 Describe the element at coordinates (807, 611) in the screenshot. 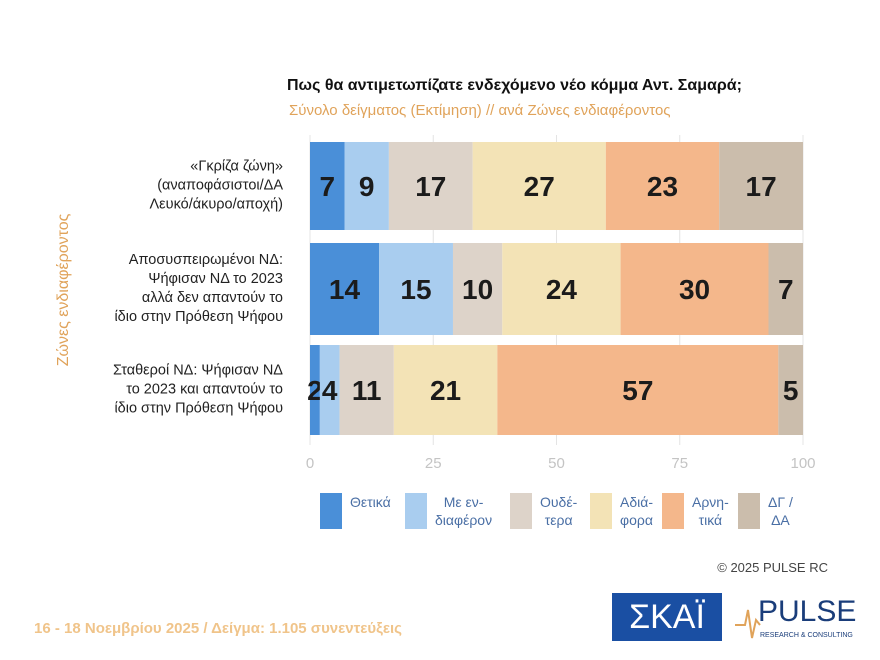

I see `pulse-logo: PULSE` at that location.